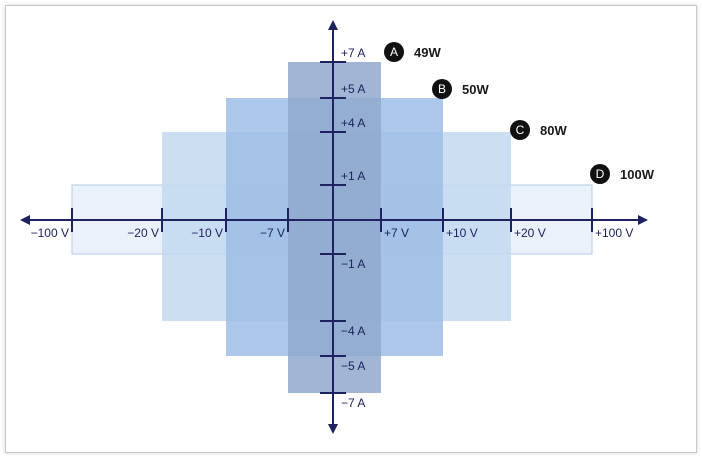  Describe the element at coordinates (272, 233) in the screenshot. I see `x-tick-label: −7 V` at that location.